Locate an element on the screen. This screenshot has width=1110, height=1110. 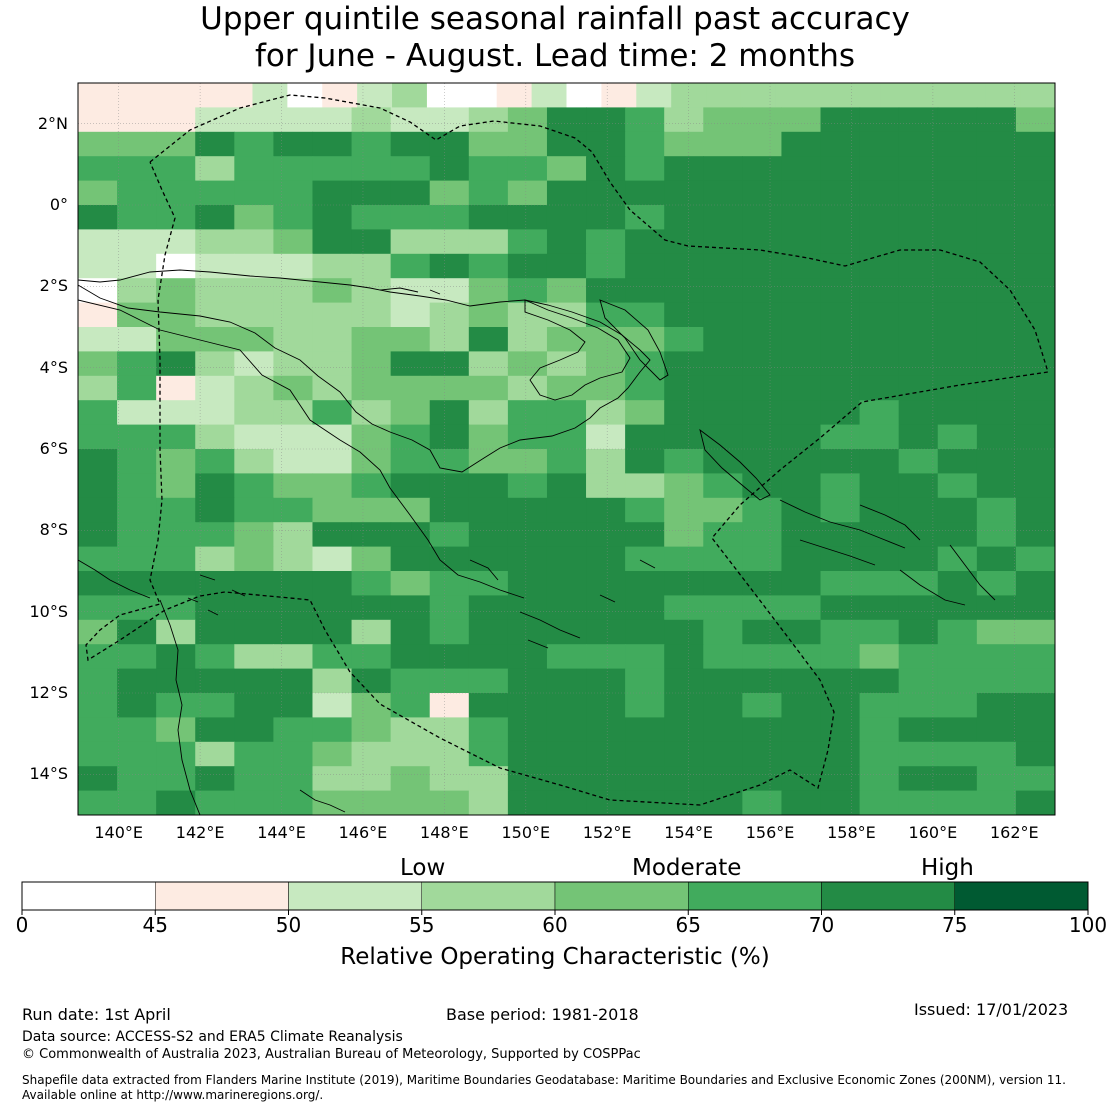
latitude-tick-label: 2°S is located at coordinates (53, 286).